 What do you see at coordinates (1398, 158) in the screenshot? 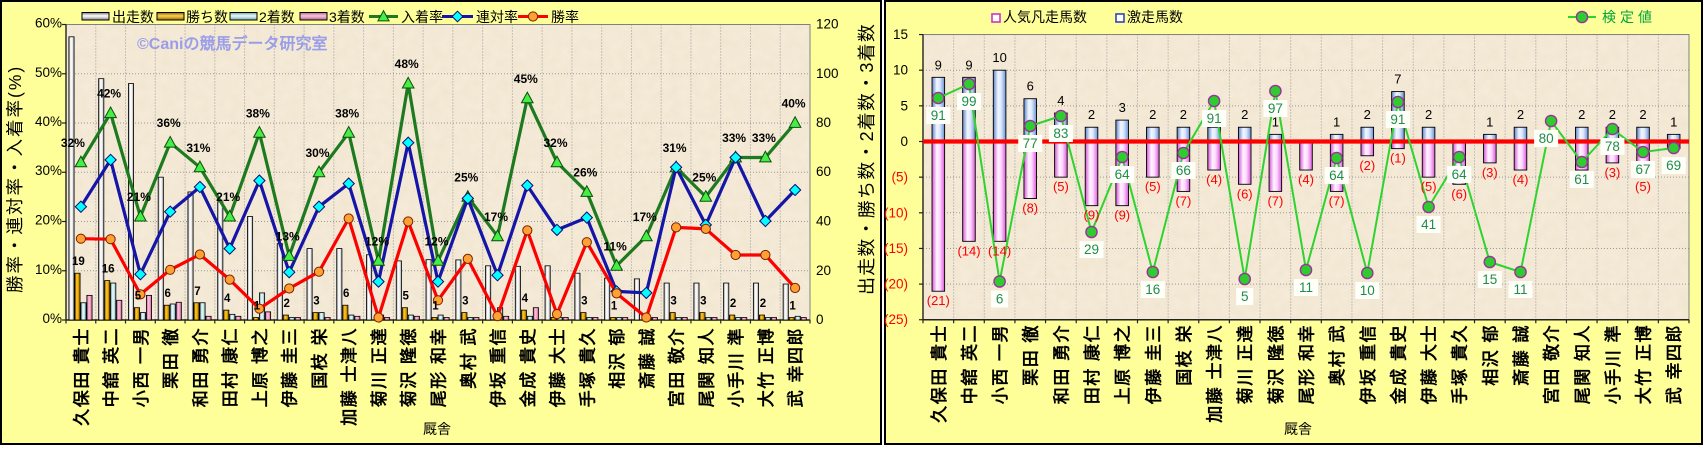
I see `svg-text: (1)` at bounding box center [1398, 158].